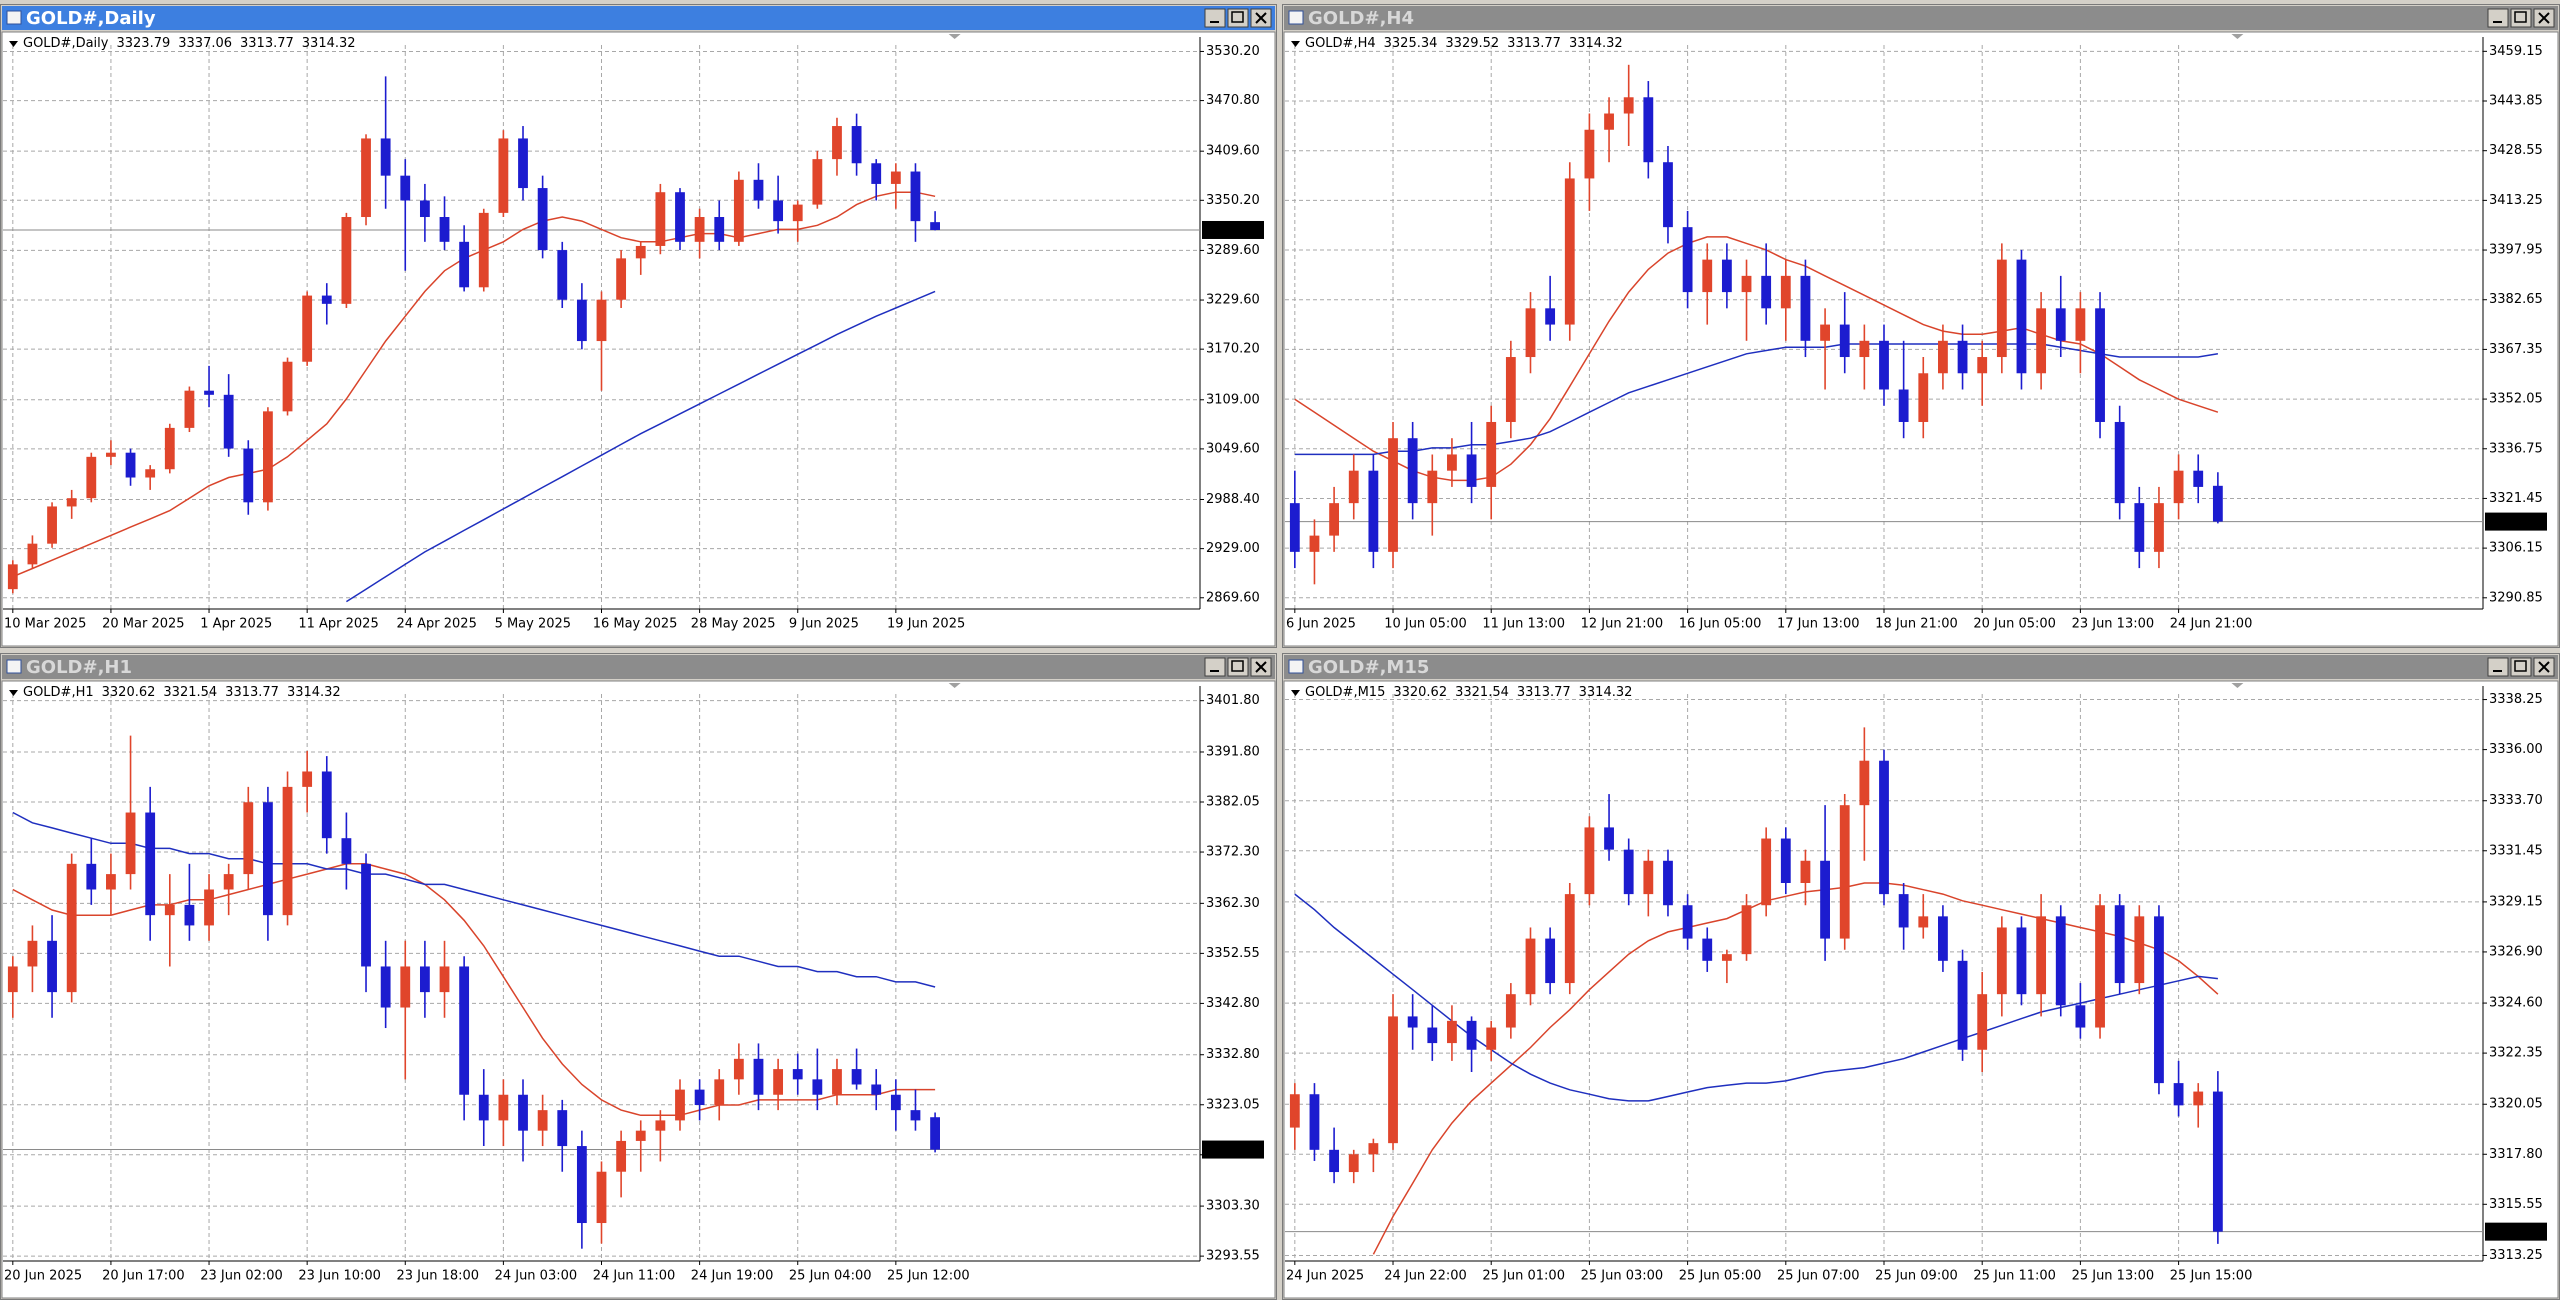 The image size is (2560, 1300). Describe the element at coordinates (2516, 749) in the screenshot. I see `y-tick-label: 3336.00` at that location.